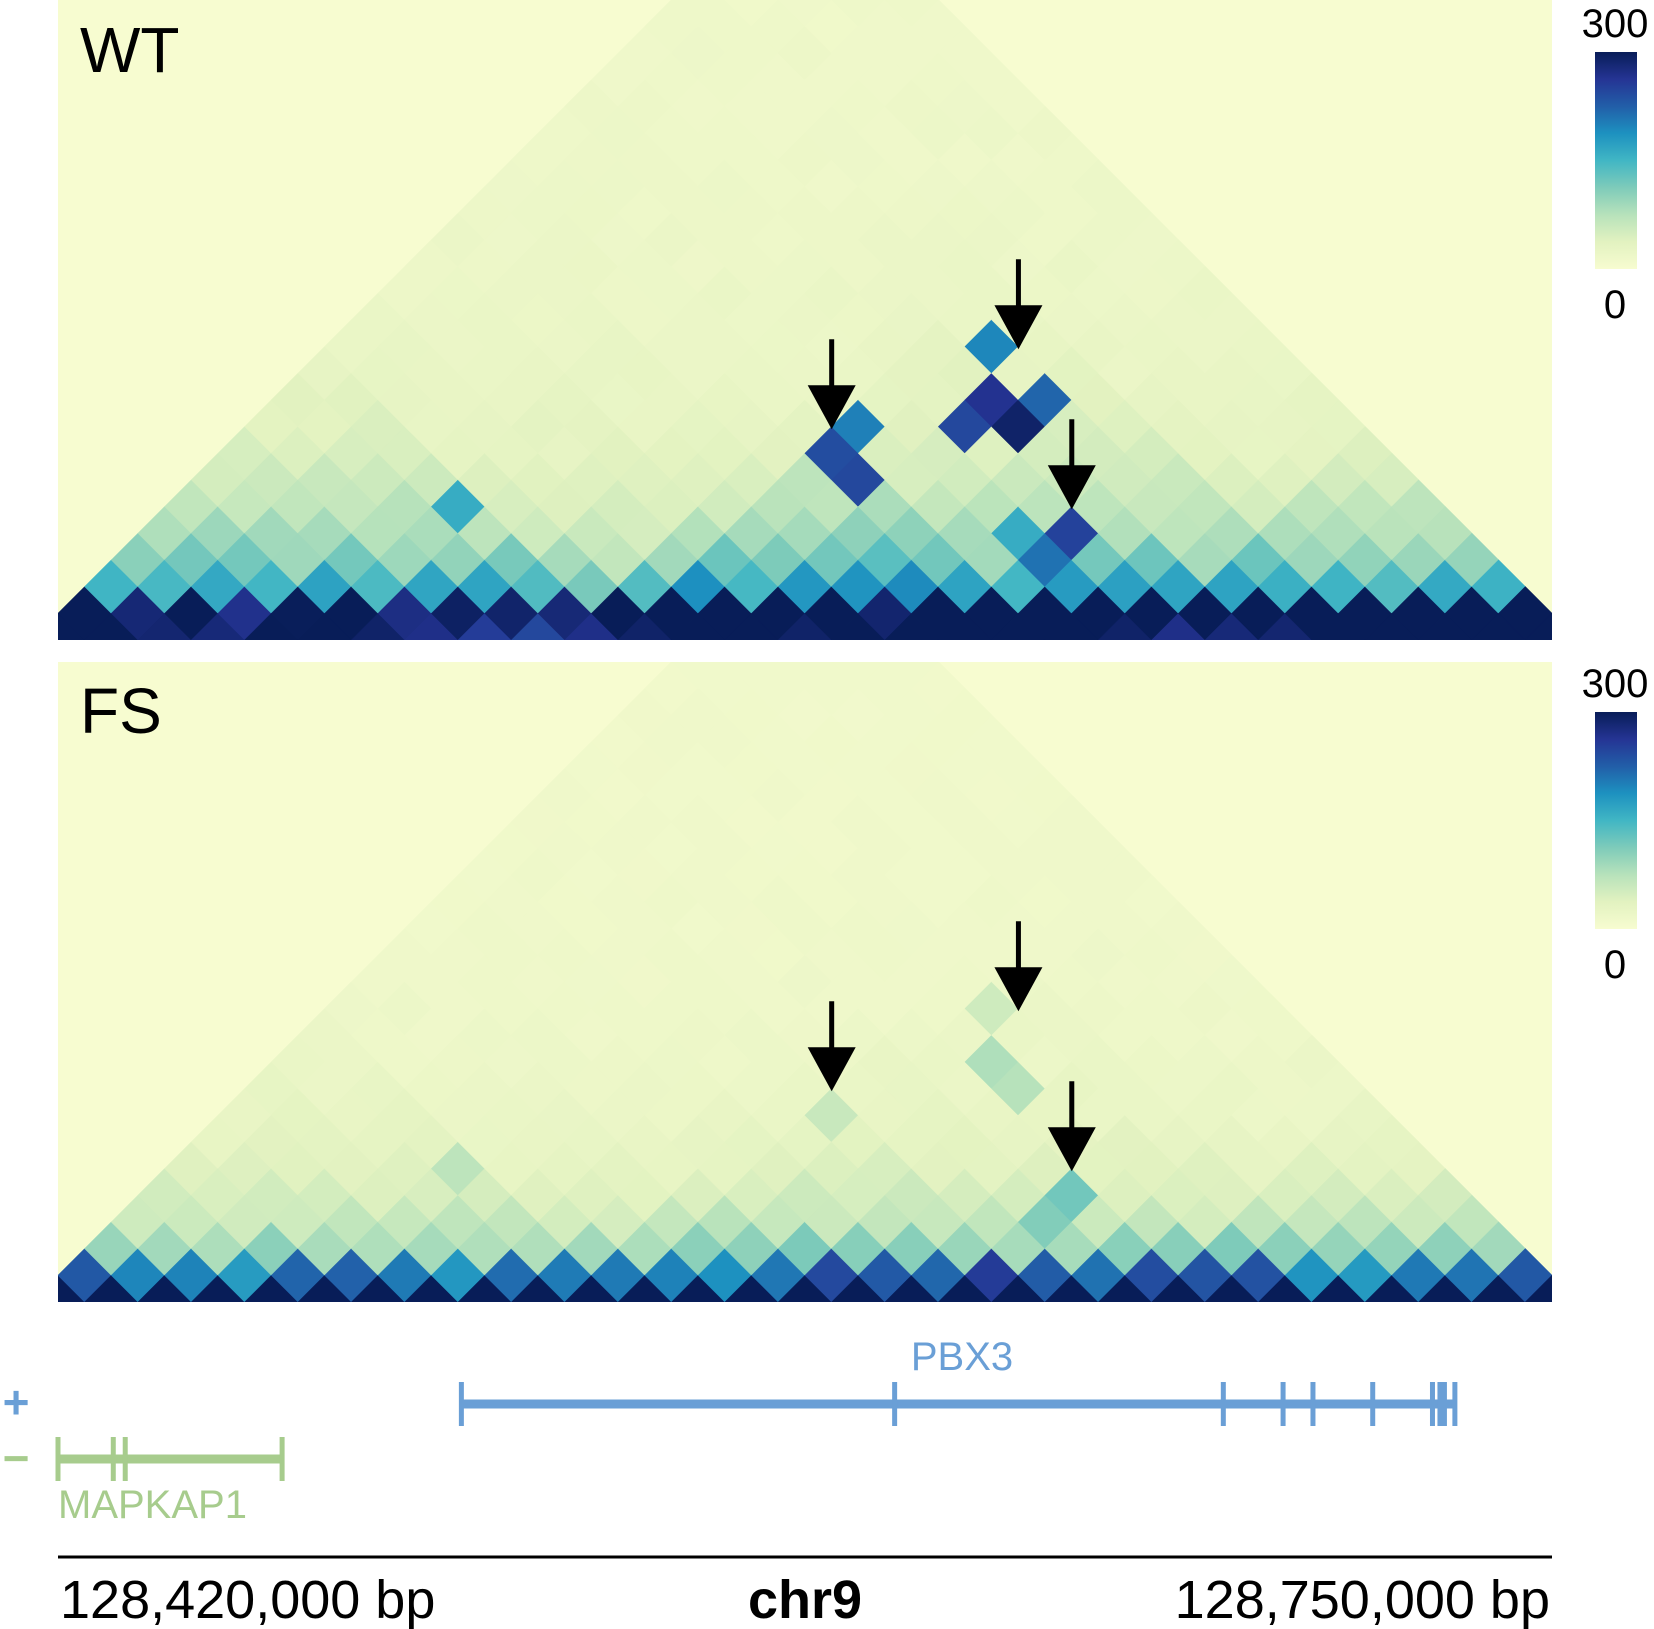  What do you see at coordinates (1615, 305) in the screenshot?
I see `wt-colorbar-min-label: 0` at bounding box center [1615, 305].